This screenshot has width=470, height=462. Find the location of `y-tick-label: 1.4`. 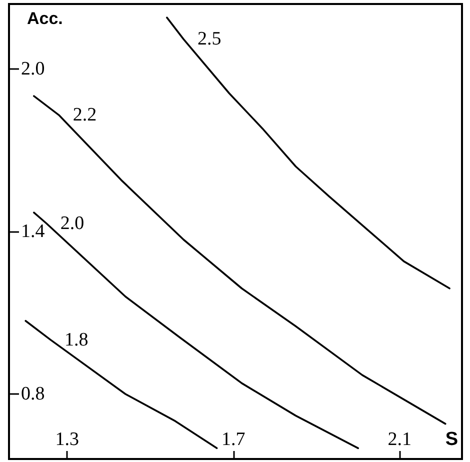

y-tick-label: 1.4 is located at coordinates (33, 231).